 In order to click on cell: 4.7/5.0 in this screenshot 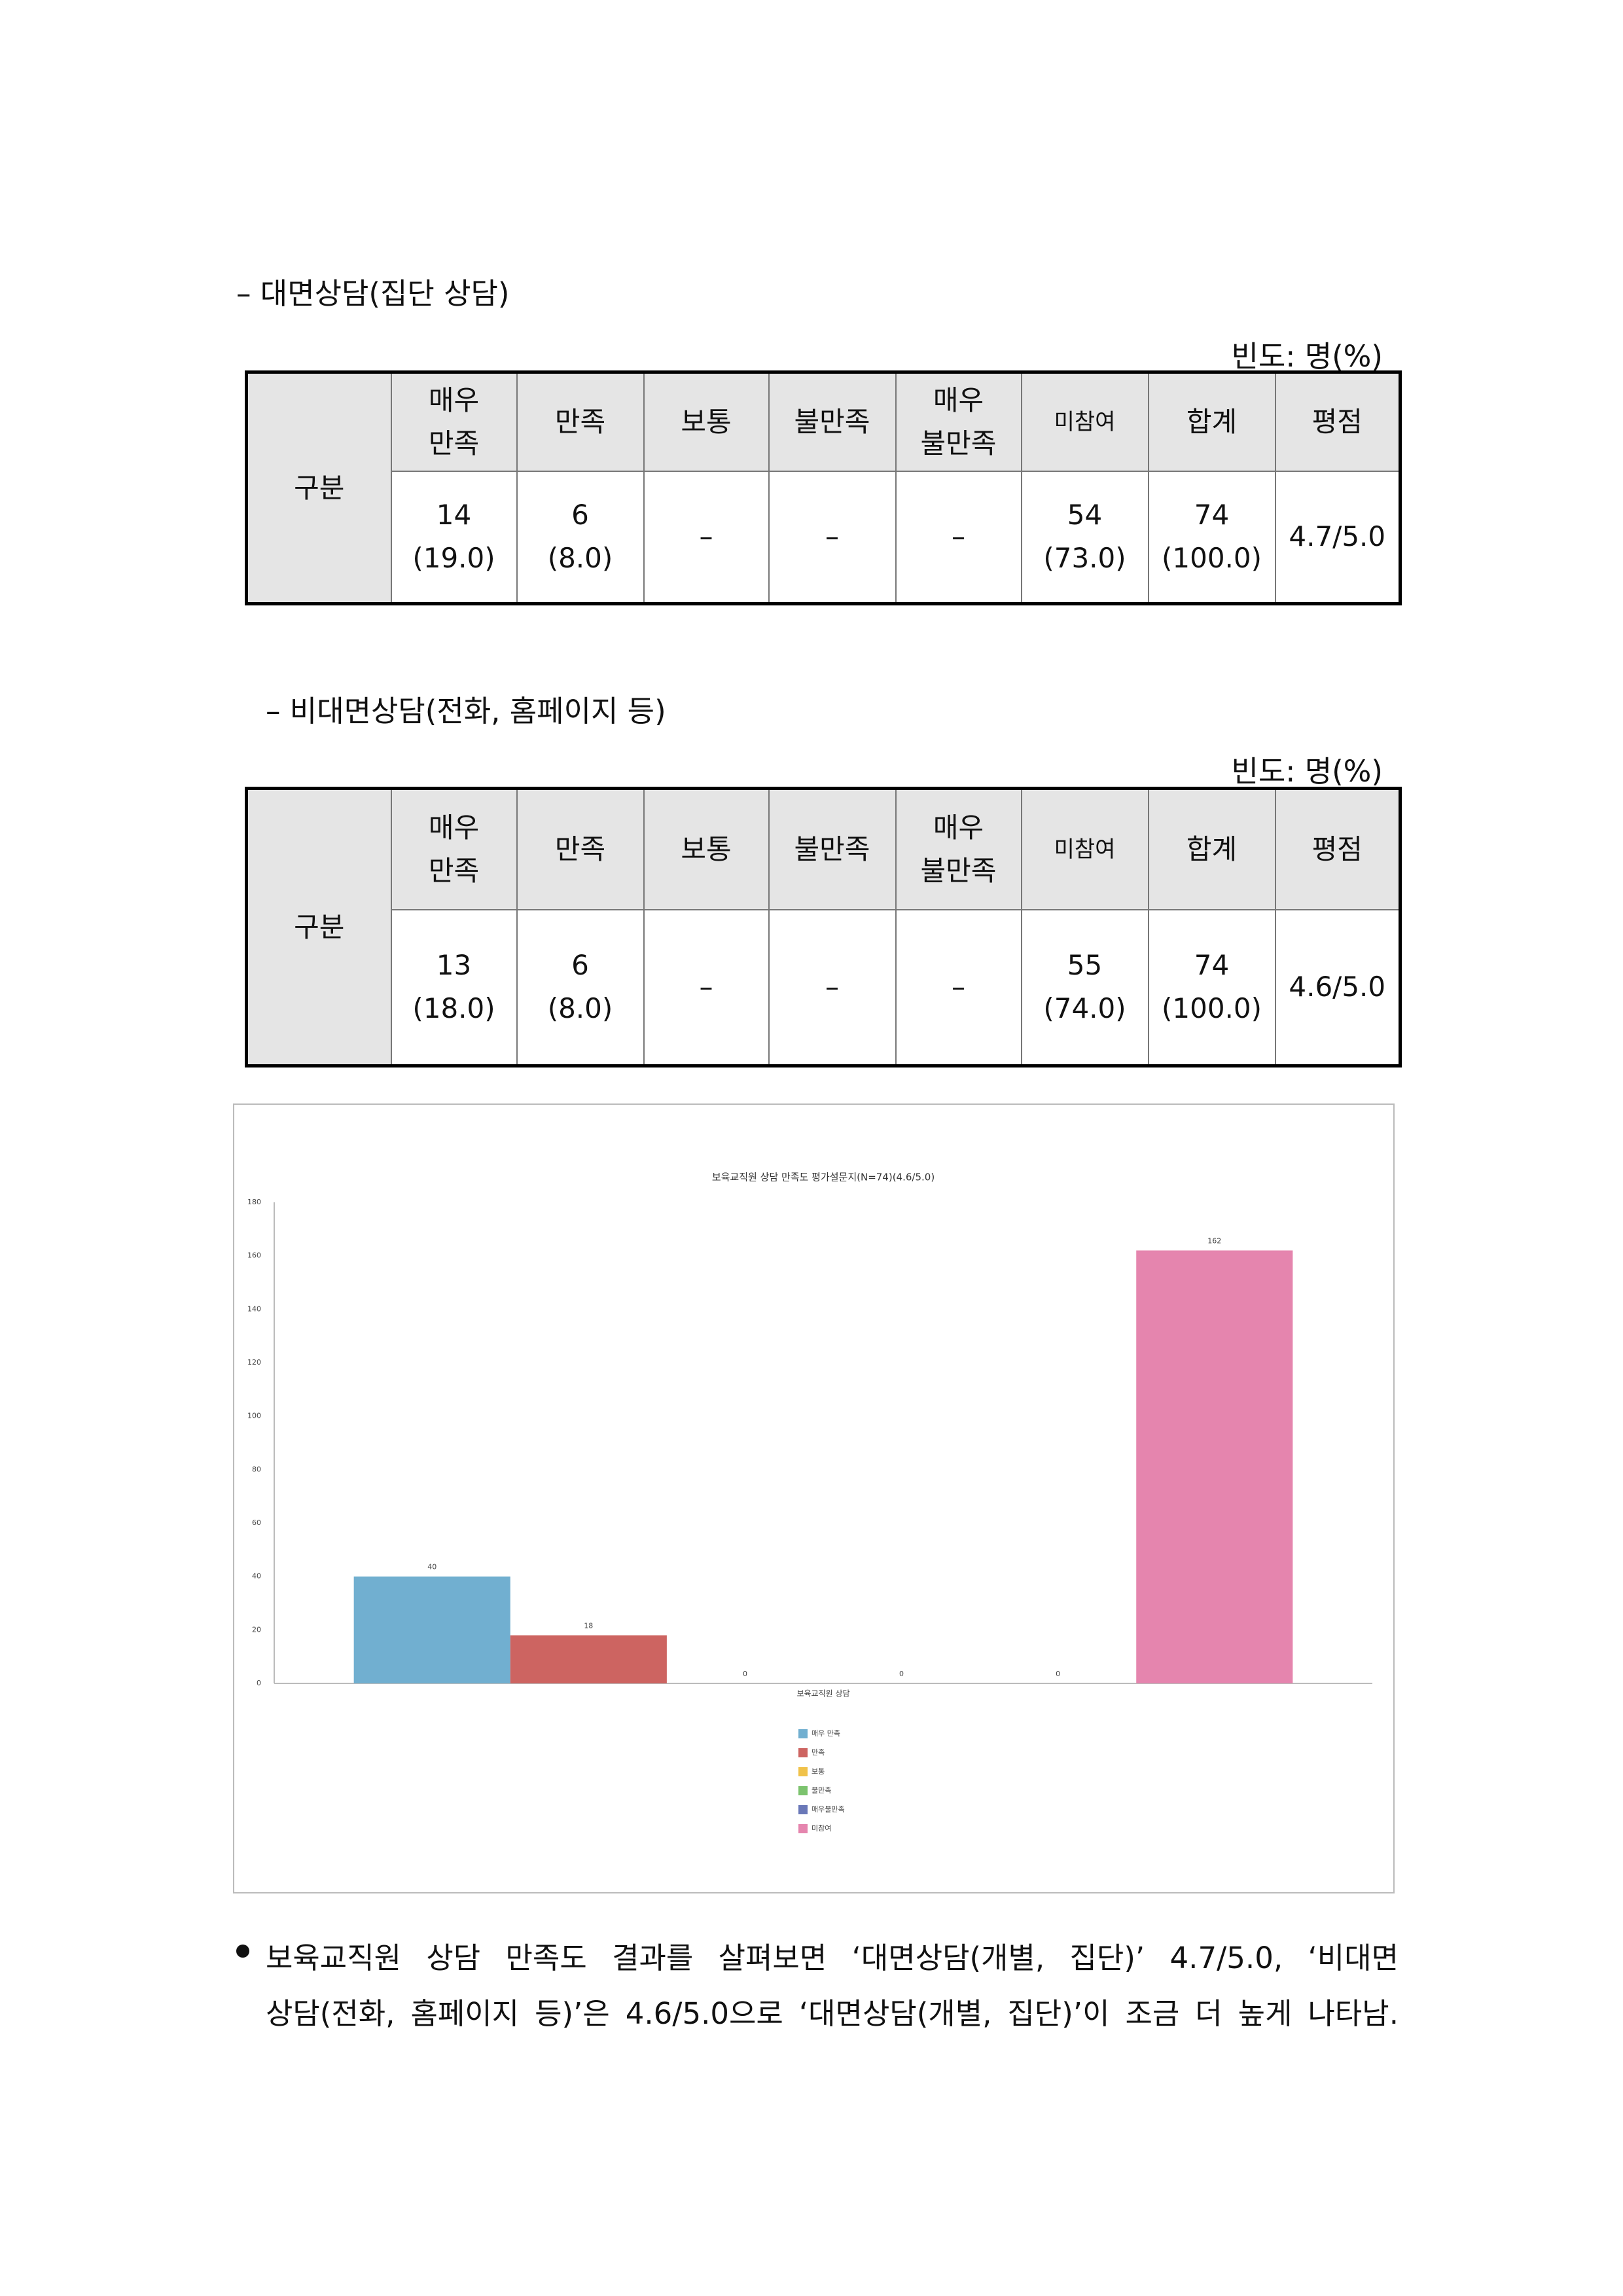, I will do `click(1337, 537)`.